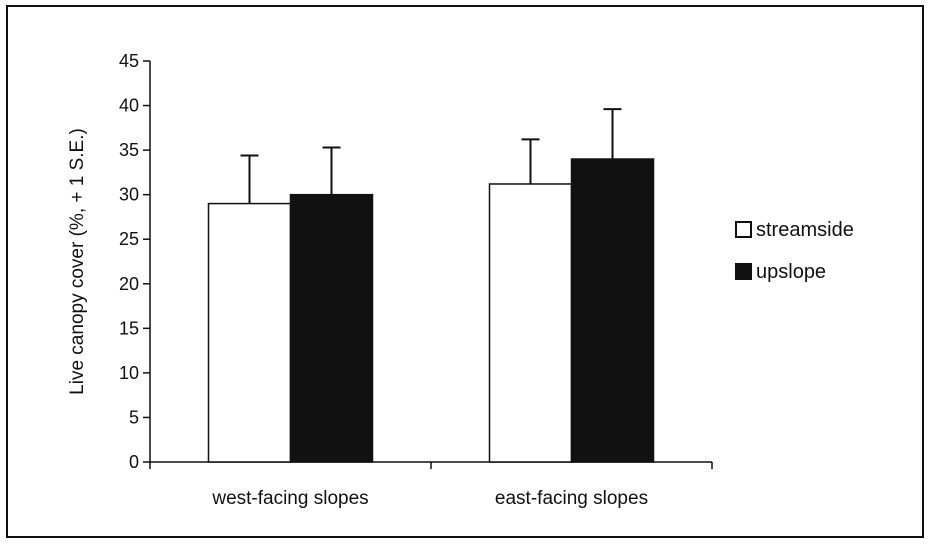 The width and height of the screenshot is (934, 545). I want to click on y-tick-label: 25, so click(129, 239).